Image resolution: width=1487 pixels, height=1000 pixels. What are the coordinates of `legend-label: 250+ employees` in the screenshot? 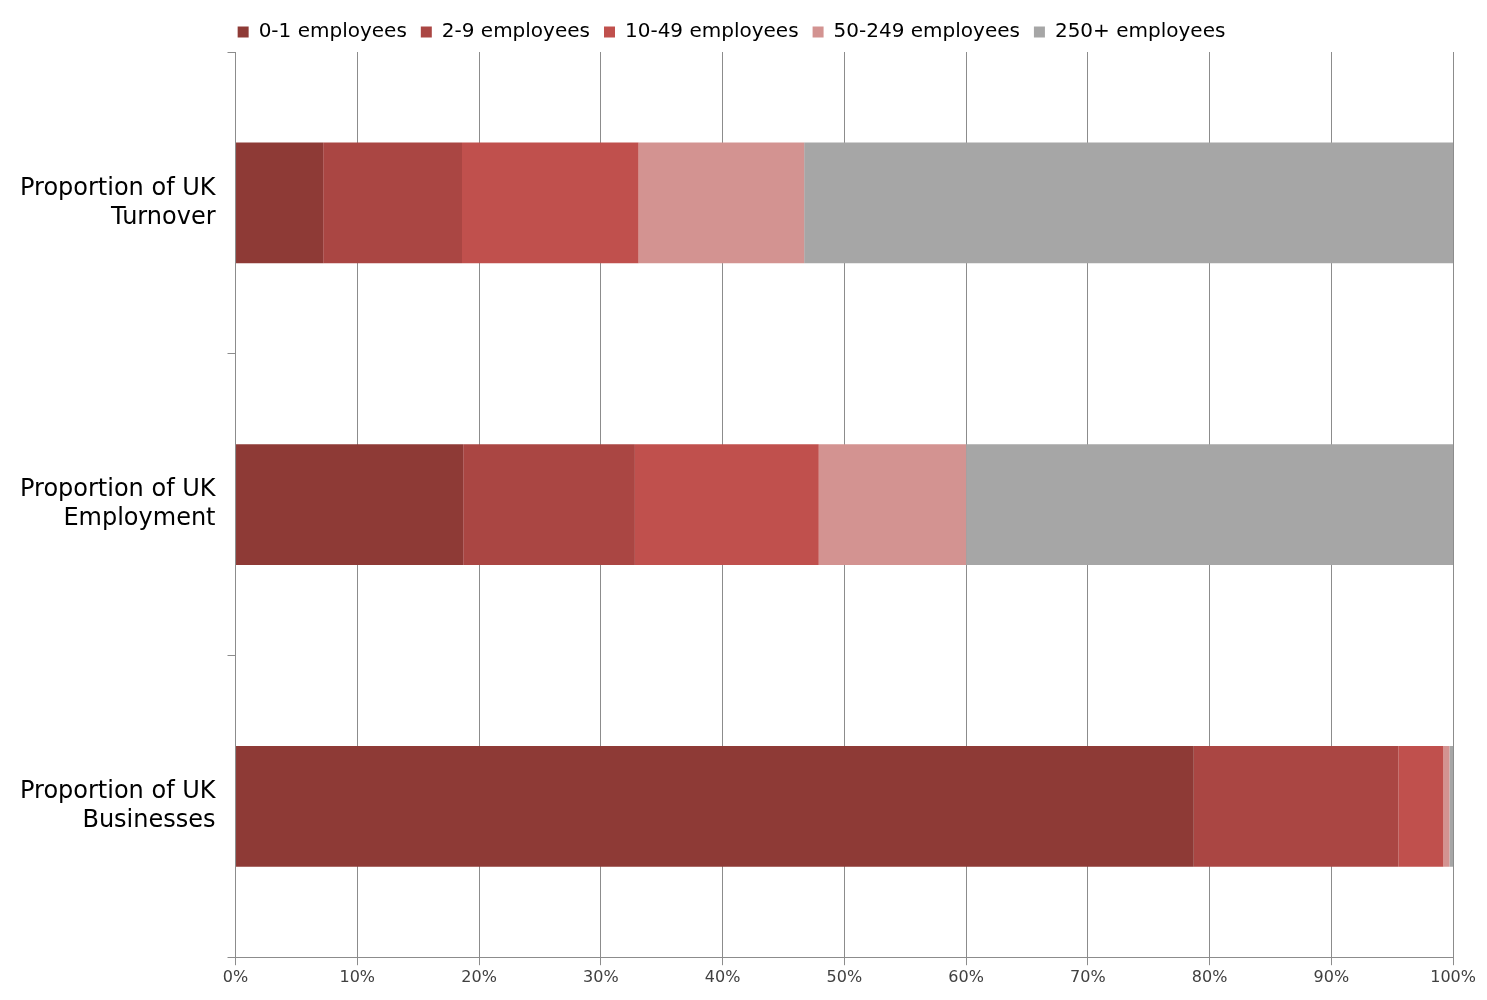 It's located at (1140, 30).